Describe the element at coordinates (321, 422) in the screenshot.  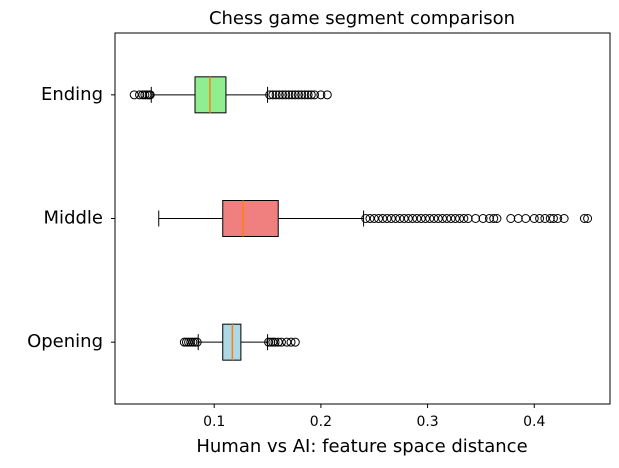
I see `x-tick-label: 0.2` at that location.